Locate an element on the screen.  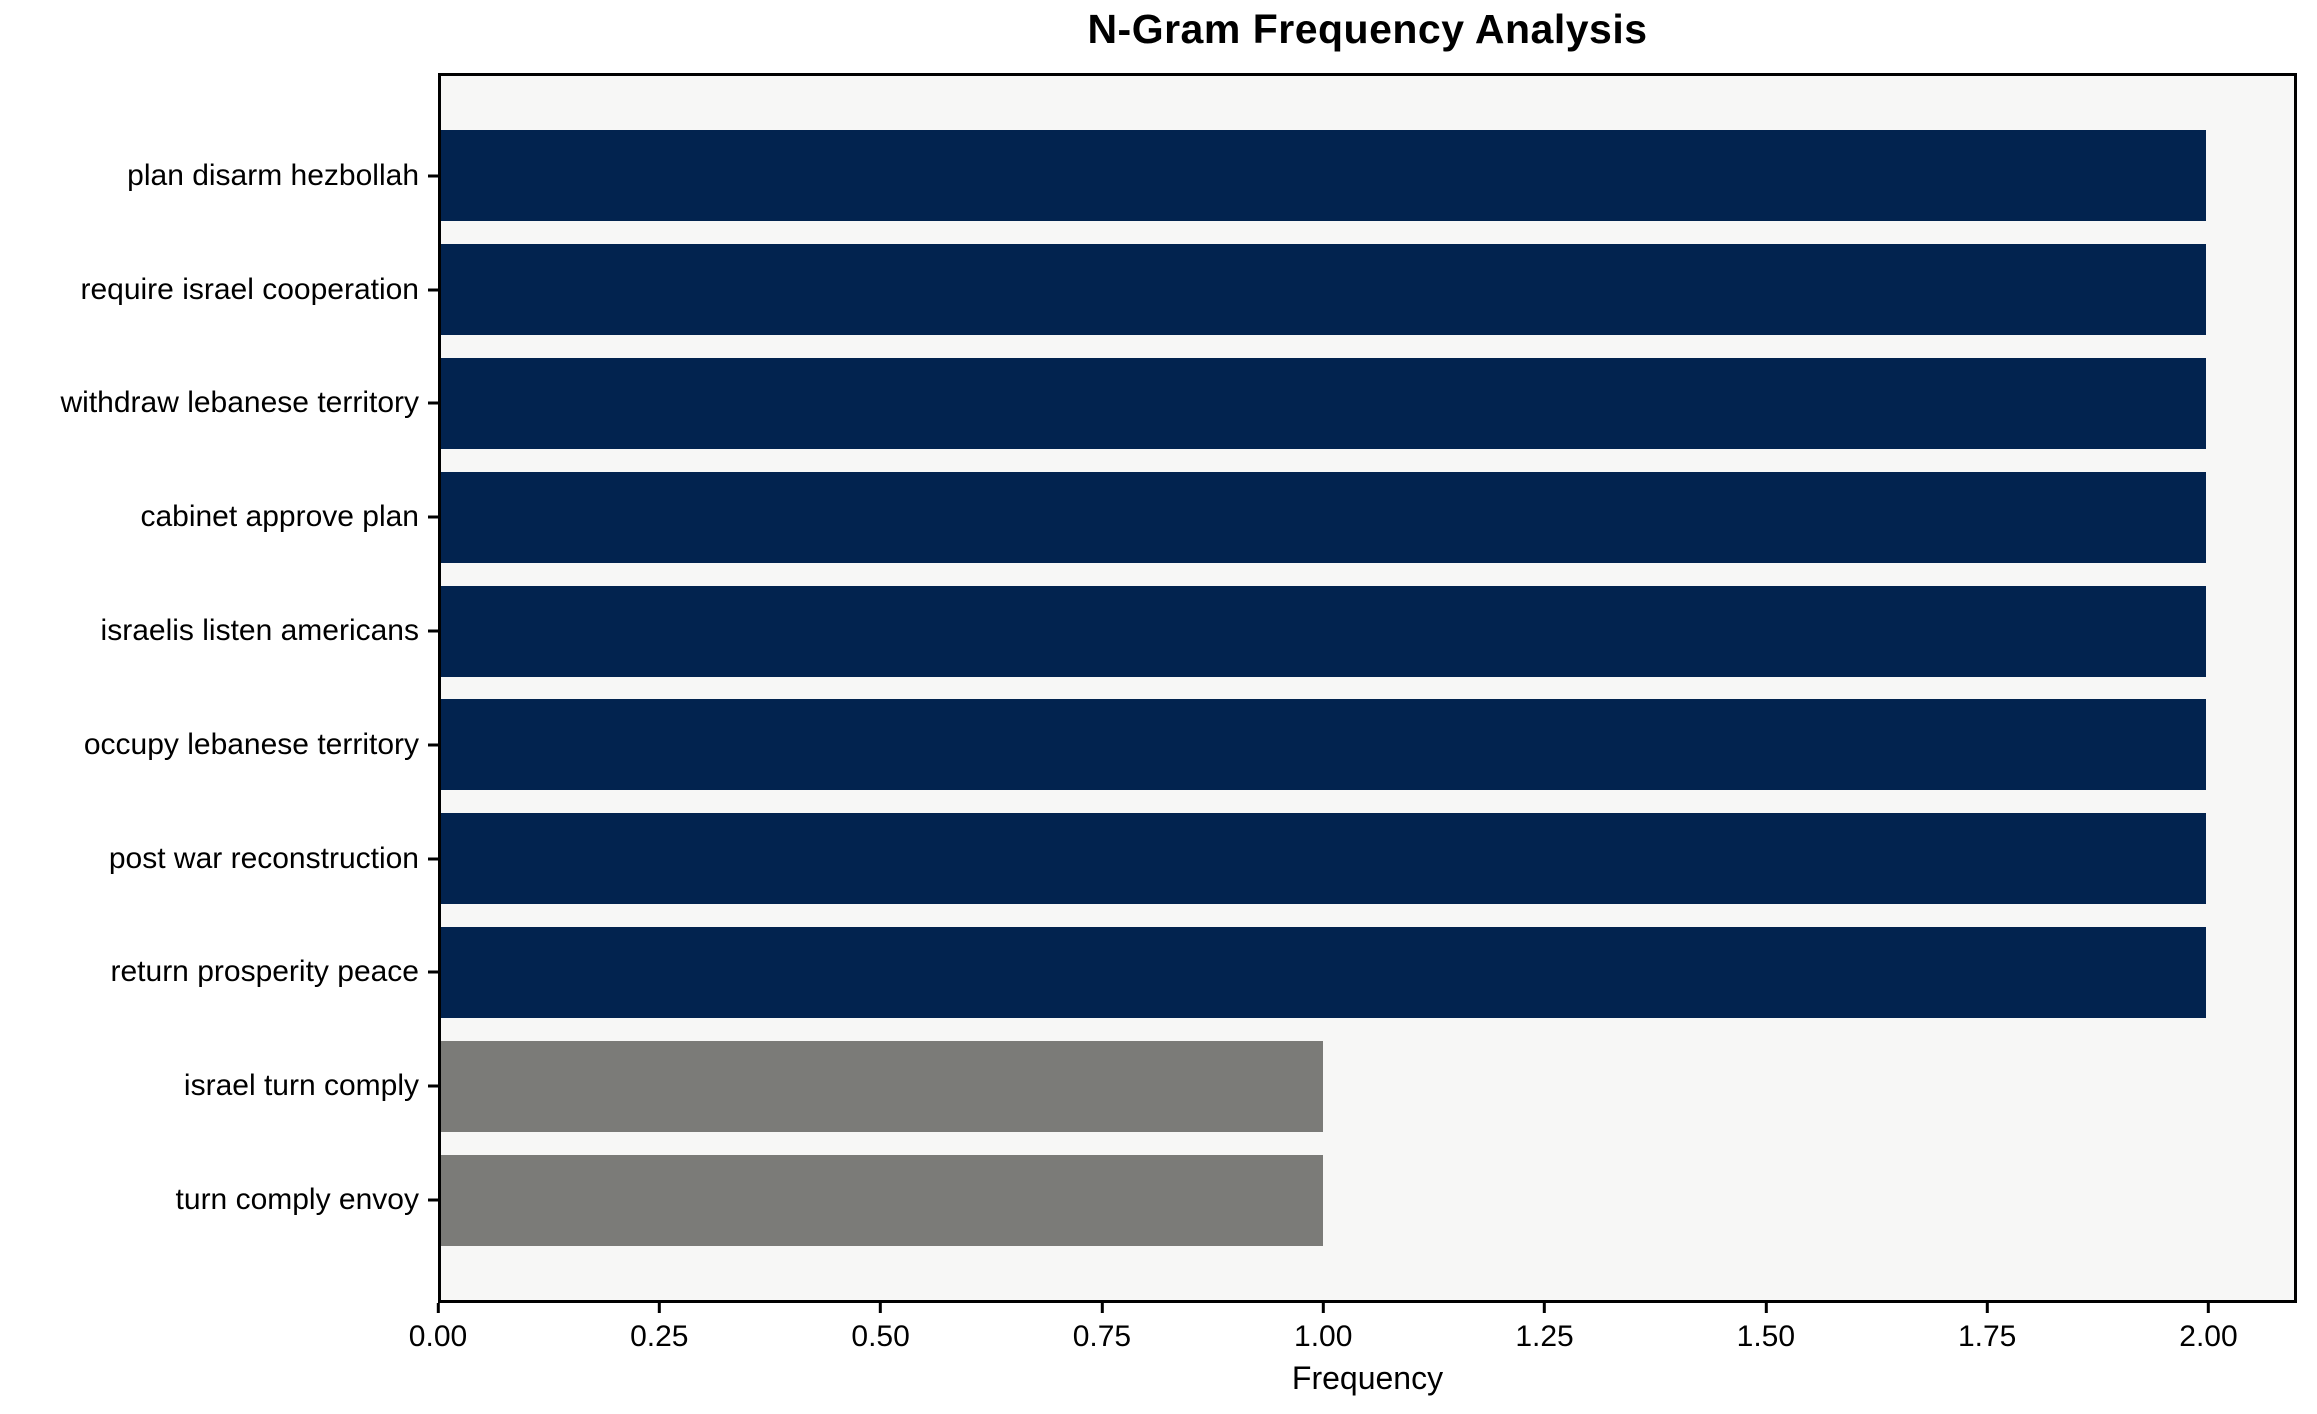
y-tick-label: return prosperity peace is located at coordinates (265, 972).